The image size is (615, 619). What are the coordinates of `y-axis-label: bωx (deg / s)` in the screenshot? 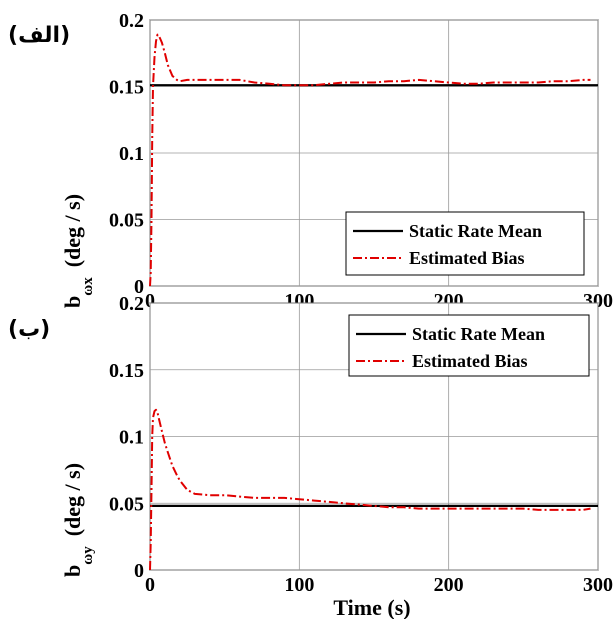 It's located at (78, 251).